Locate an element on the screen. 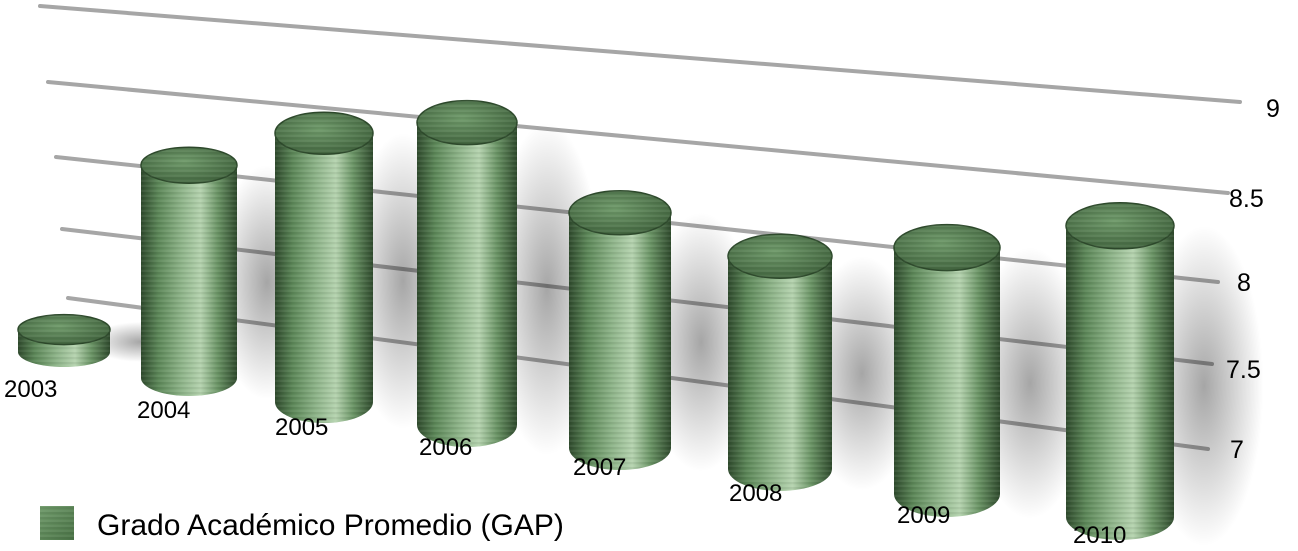 This screenshot has height=551, width=1298. x-category-label: 2006 is located at coordinates (445, 447).